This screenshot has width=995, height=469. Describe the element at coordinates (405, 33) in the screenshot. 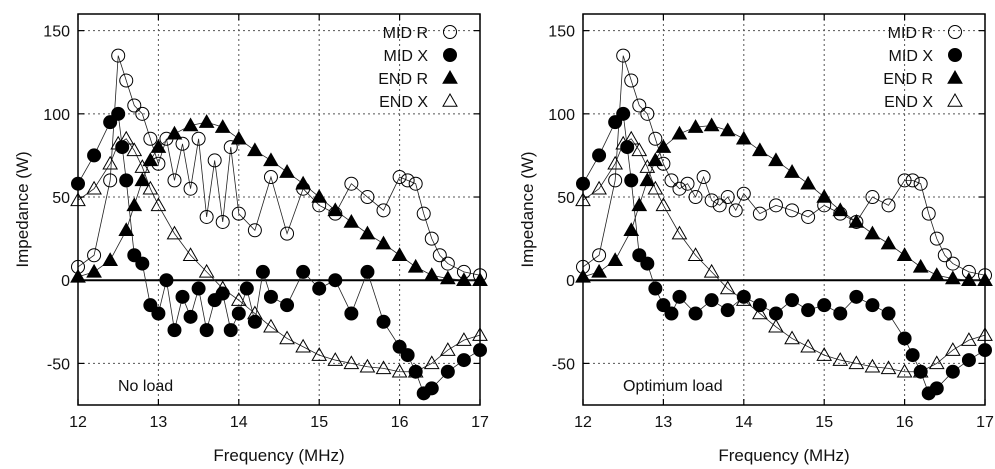

I see `legend-label: MID R` at that location.